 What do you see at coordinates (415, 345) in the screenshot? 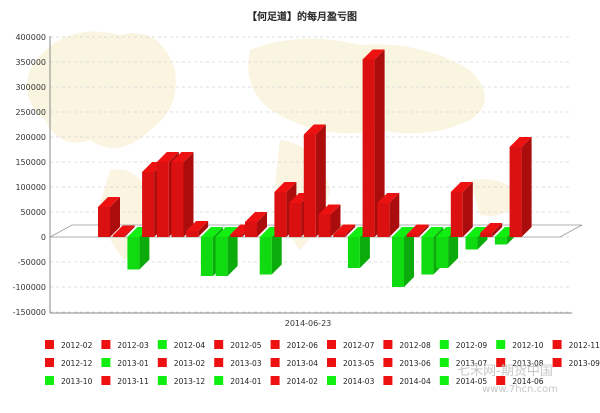
I see `legend-label: 2012-08` at bounding box center [415, 345].